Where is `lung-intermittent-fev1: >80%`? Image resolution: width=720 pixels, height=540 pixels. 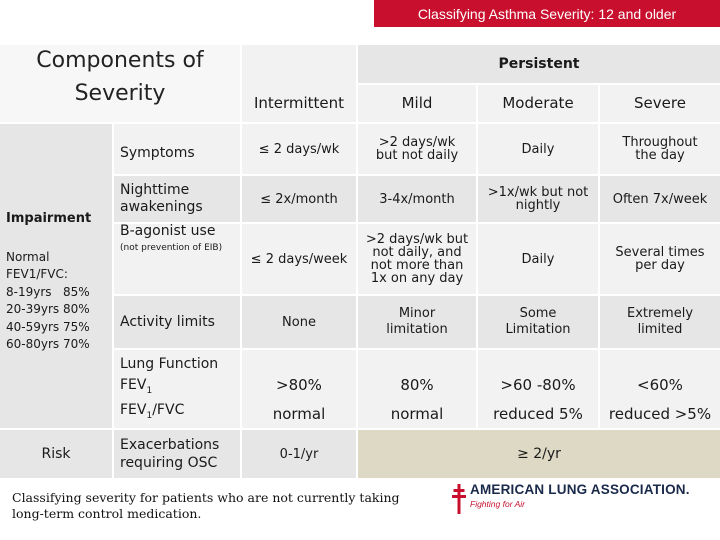 lung-intermittent-fev1: >80% is located at coordinates (299, 385).